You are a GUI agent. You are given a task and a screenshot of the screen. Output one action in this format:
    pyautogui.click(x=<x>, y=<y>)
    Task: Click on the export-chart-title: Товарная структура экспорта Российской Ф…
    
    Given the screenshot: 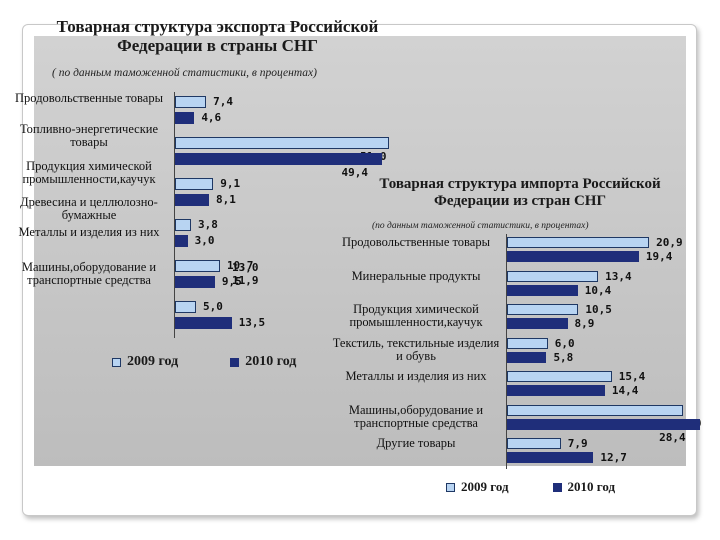 What is the action you would take?
    pyautogui.click(x=217, y=36)
    